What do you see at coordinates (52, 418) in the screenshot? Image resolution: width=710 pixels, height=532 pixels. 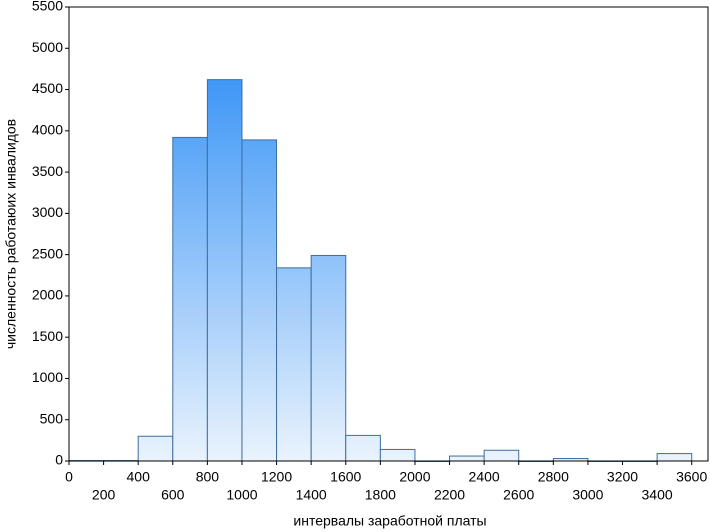 I see `y-tick-label: 500` at bounding box center [52, 418].